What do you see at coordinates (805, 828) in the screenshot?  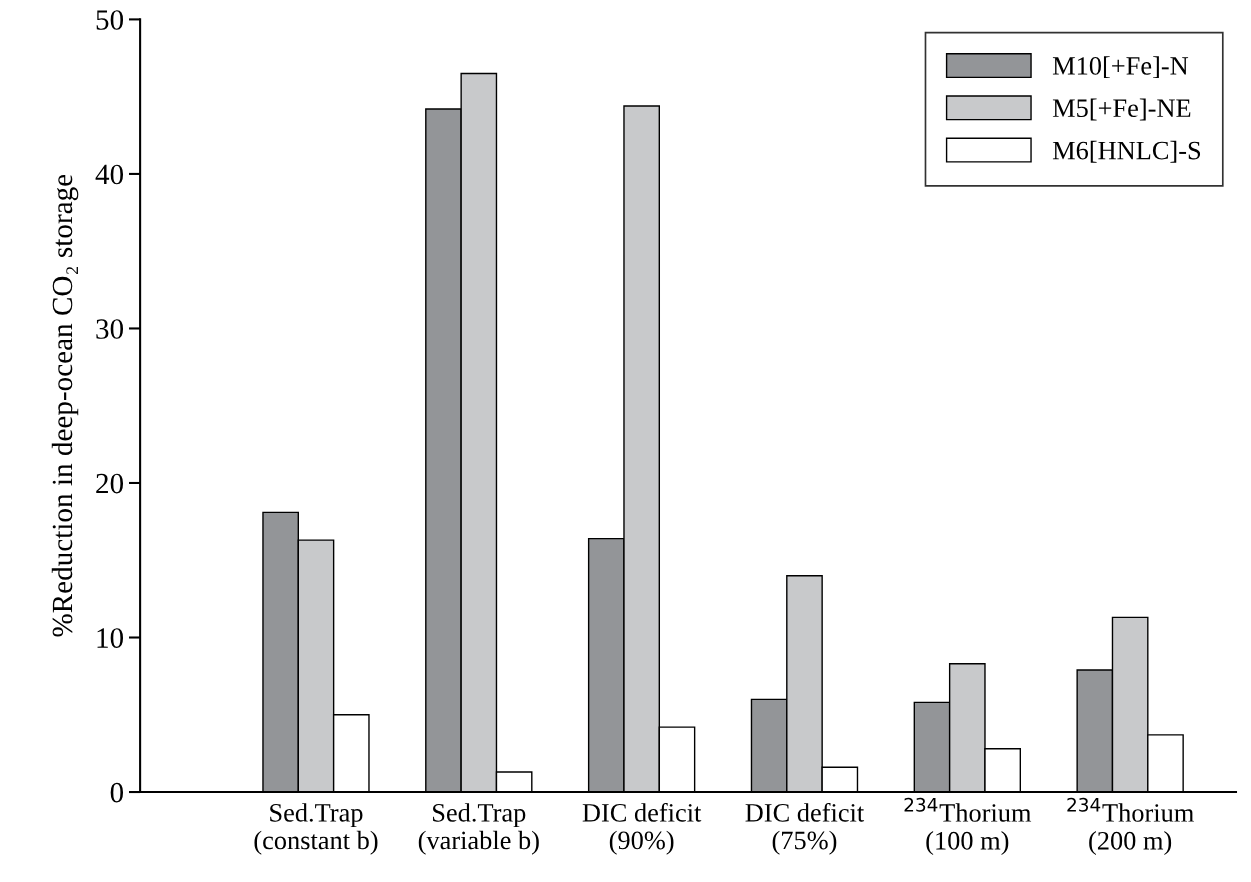 I see `x-tick-label: DIC deficit (75%)` at bounding box center [805, 828].